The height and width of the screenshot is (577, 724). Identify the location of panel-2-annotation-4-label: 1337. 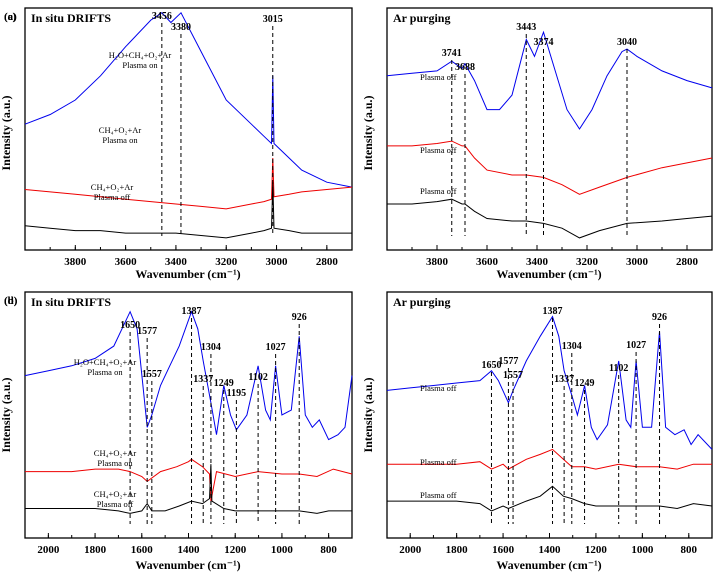
(203, 379).